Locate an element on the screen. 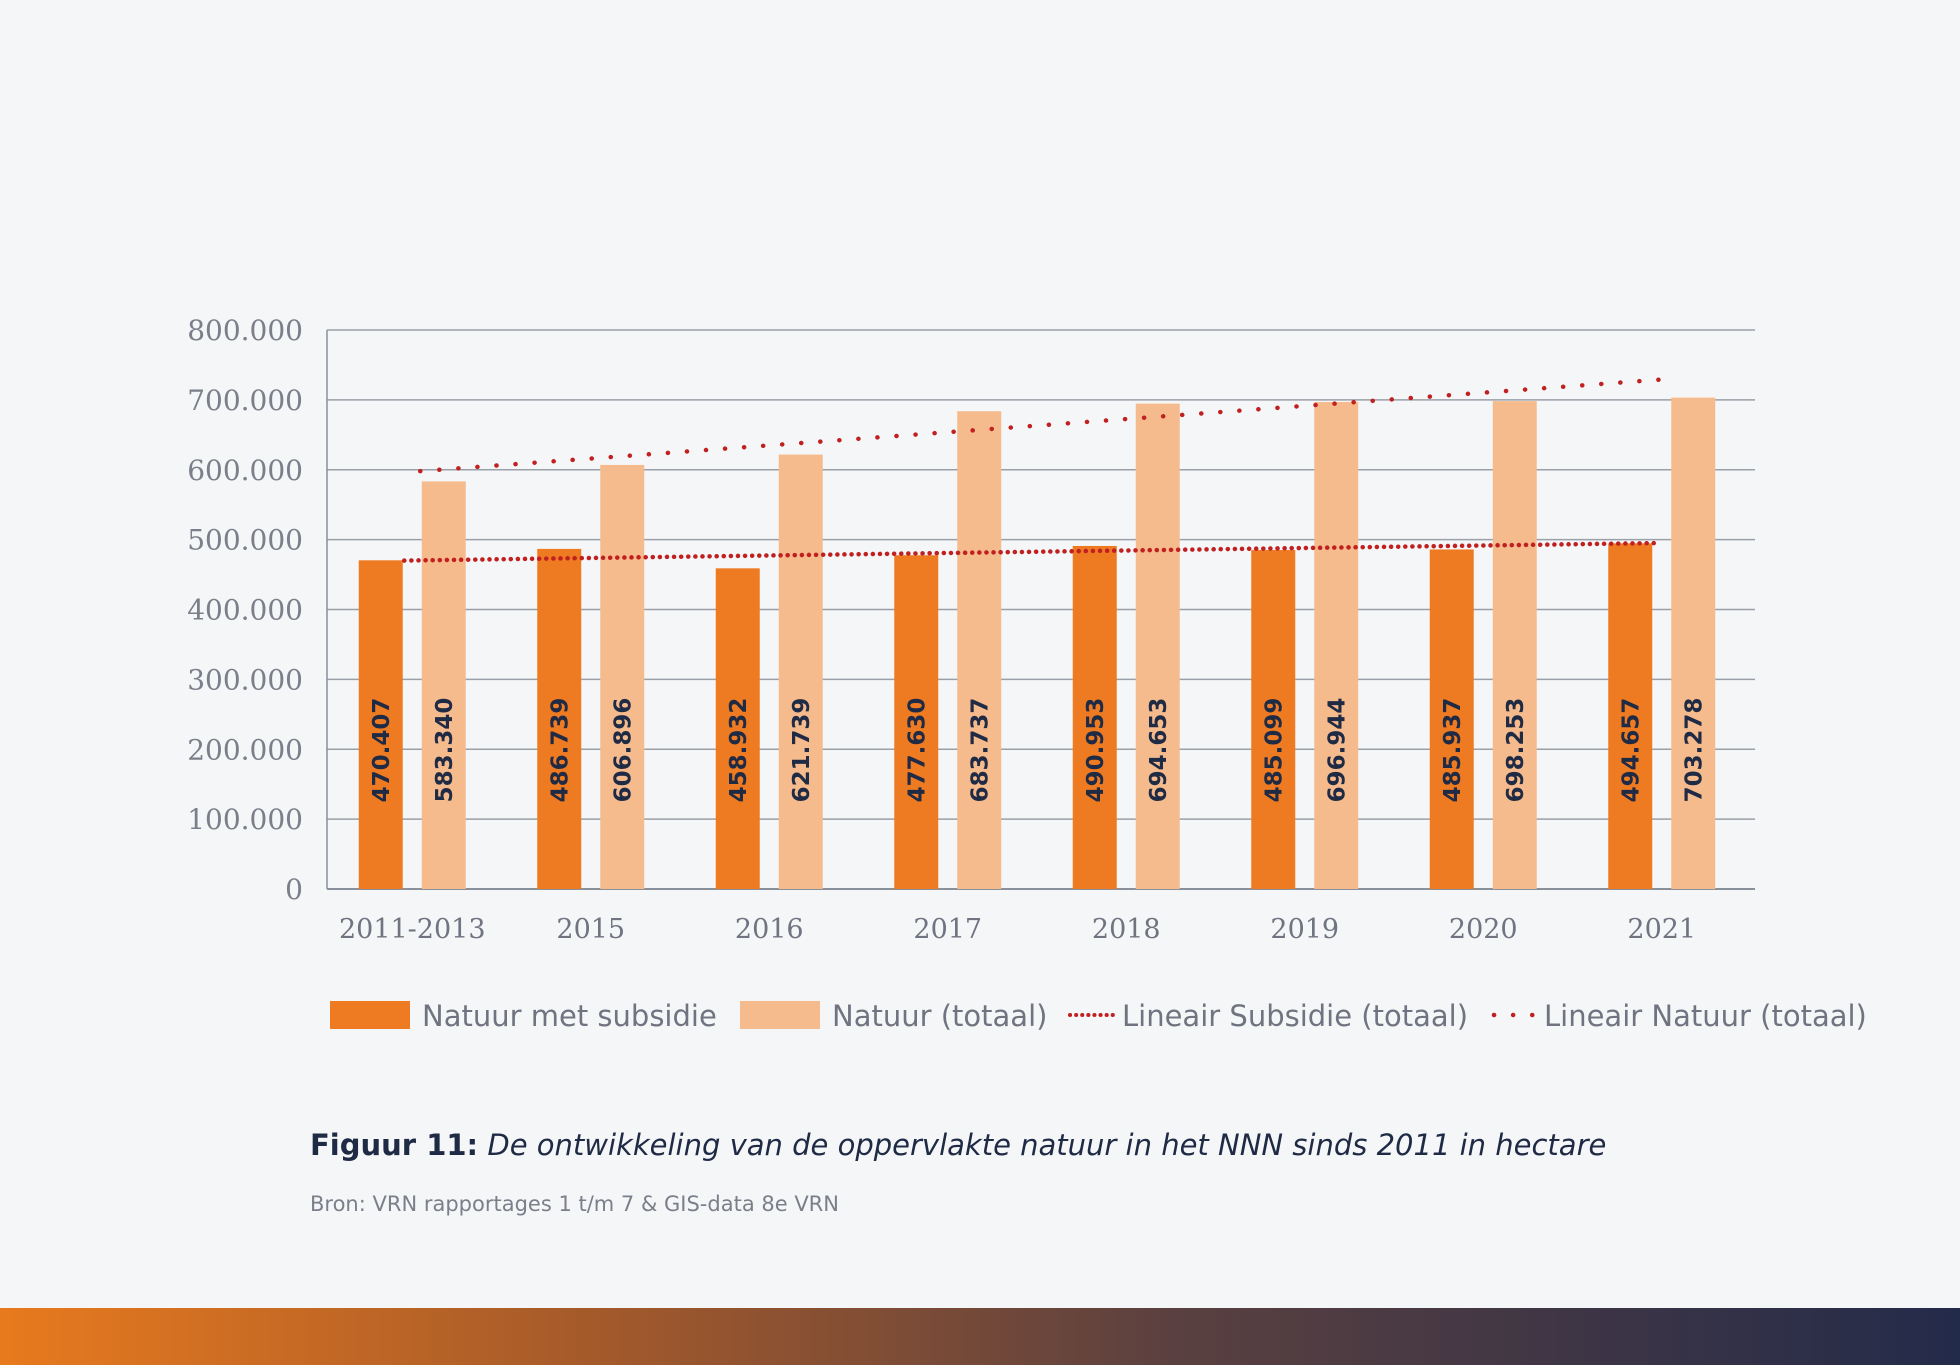  bar-data-label: 698.253 is located at coordinates (1516, 750).